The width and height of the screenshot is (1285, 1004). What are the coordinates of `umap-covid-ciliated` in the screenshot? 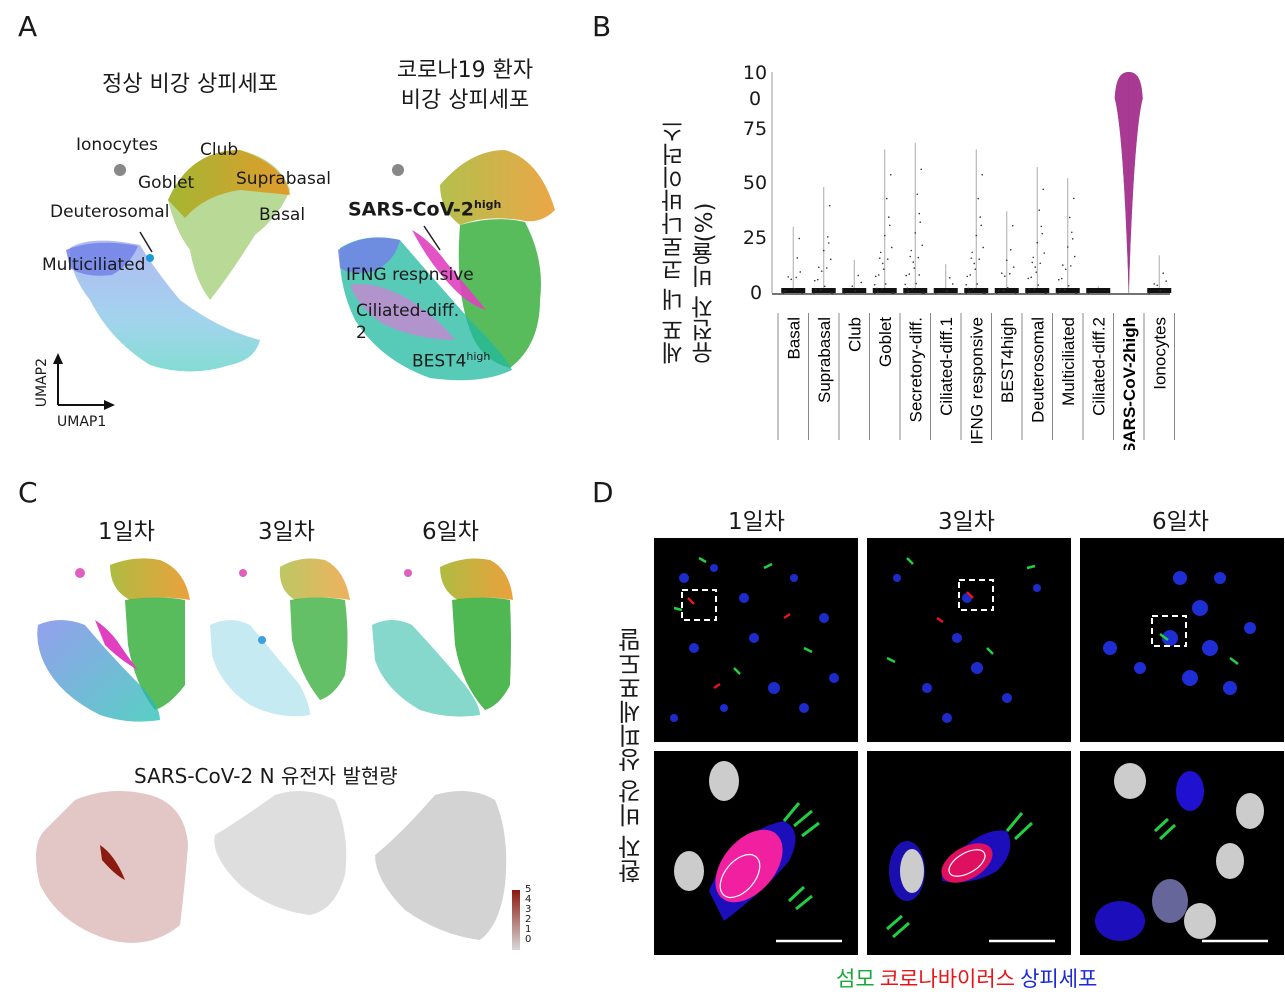 It's located at (425, 309).